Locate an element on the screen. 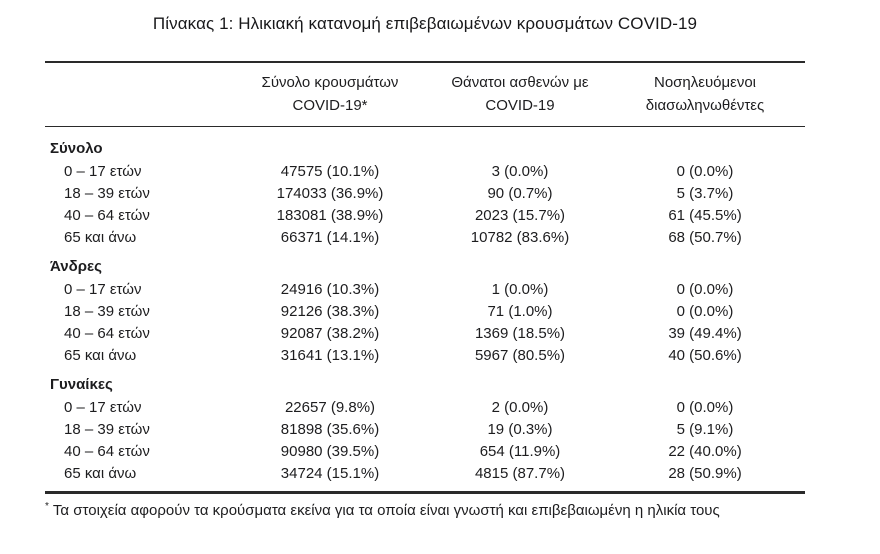 This screenshot has height=554, width=880. section-label-total: Σύνολο is located at coordinates (76, 148).